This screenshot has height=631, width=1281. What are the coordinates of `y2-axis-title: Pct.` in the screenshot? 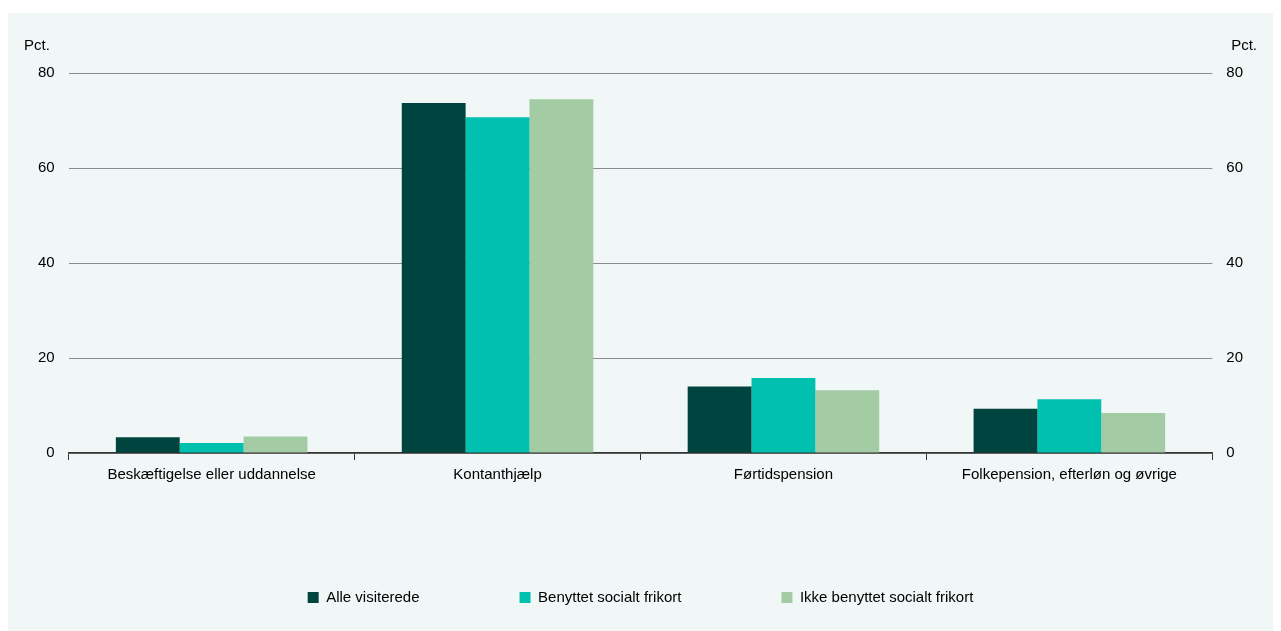 It's located at (1244, 44).